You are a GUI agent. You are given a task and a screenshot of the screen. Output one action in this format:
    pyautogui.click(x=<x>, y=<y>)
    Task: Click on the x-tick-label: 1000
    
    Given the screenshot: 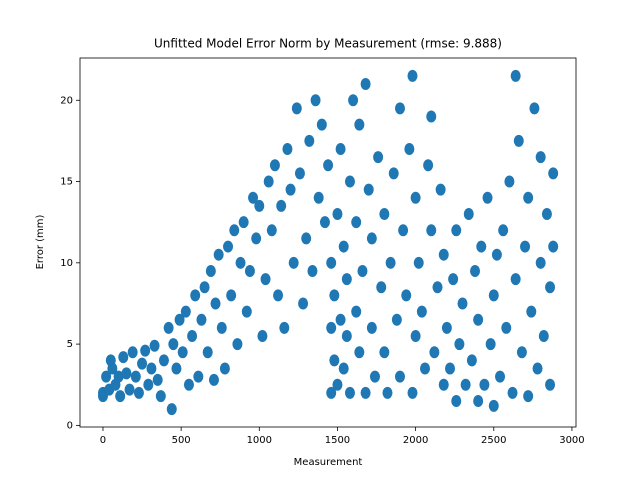 What is the action you would take?
    pyautogui.click(x=259, y=440)
    